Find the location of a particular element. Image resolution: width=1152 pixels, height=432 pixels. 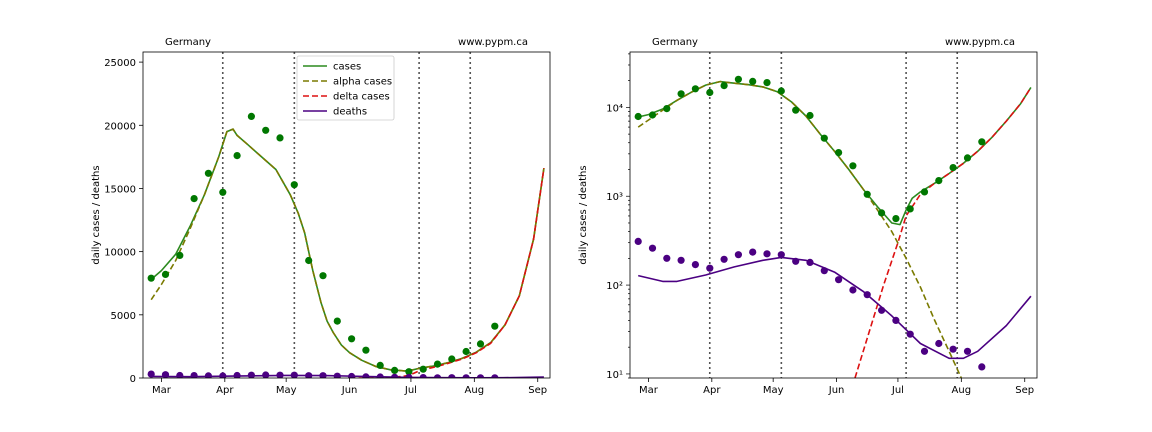

y-tick-label: 25000 is located at coordinates (120, 63).